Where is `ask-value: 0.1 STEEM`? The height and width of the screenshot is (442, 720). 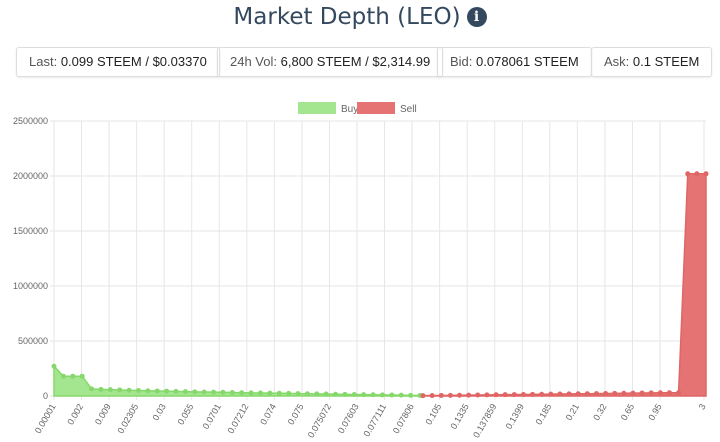
ask-value: 0.1 STEEM is located at coordinates (666, 61).